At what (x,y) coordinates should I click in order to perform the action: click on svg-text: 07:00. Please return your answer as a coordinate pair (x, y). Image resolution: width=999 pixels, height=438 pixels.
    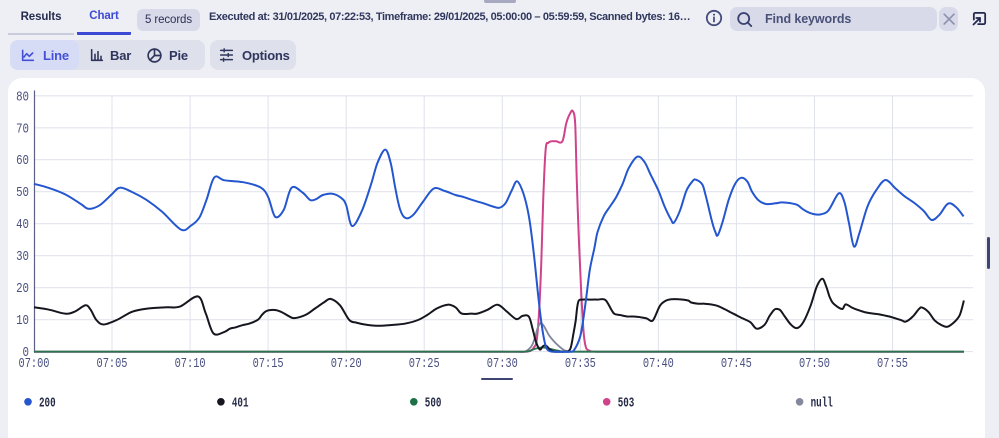
    Looking at the image, I should click on (34, 364).